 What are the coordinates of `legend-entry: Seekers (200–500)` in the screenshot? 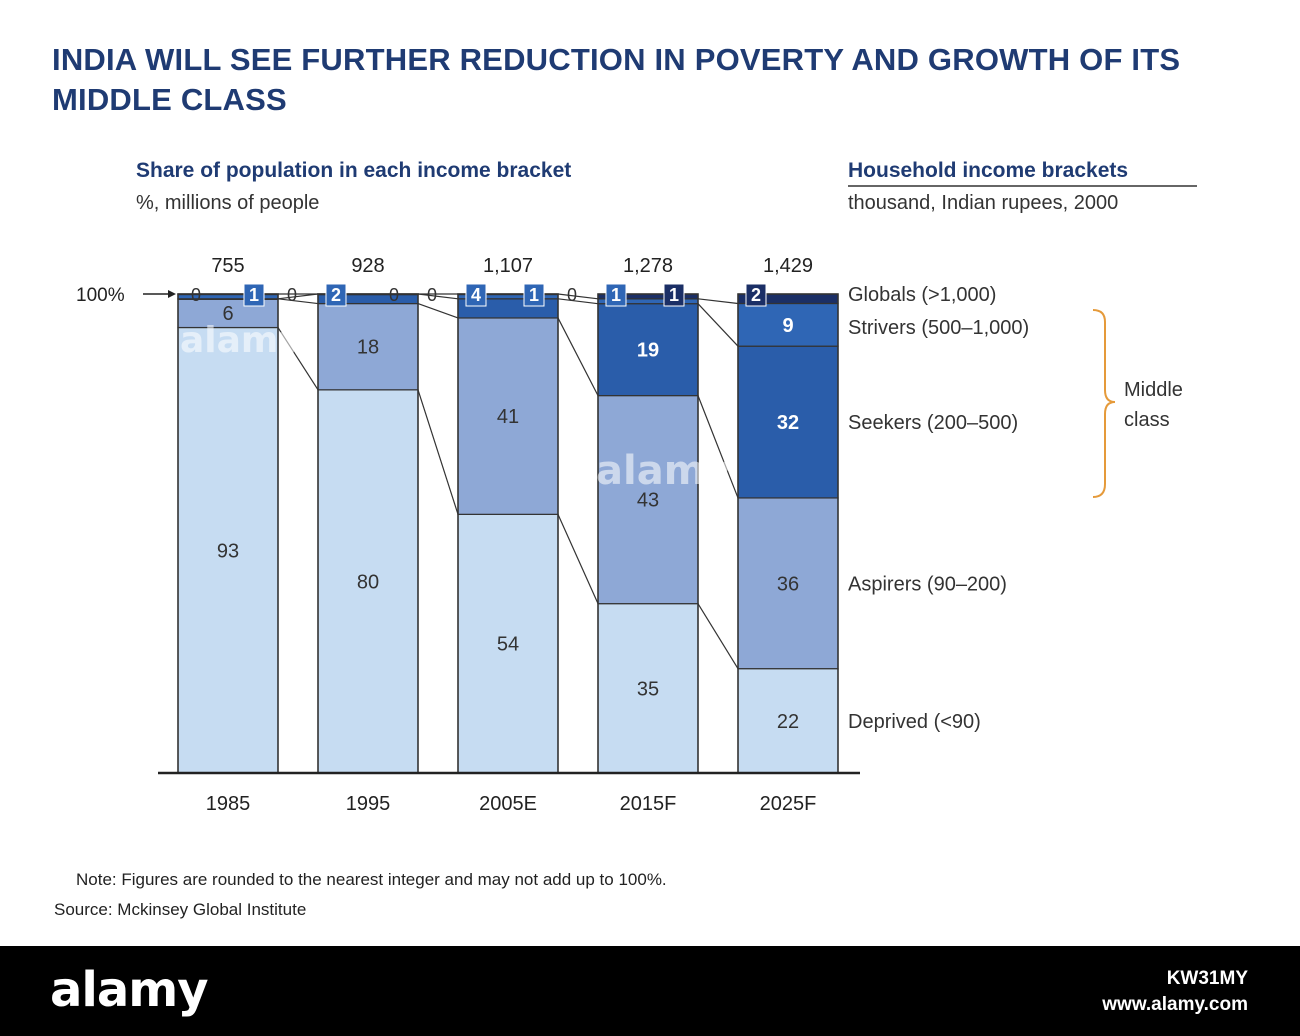 It's located at (933, 423).